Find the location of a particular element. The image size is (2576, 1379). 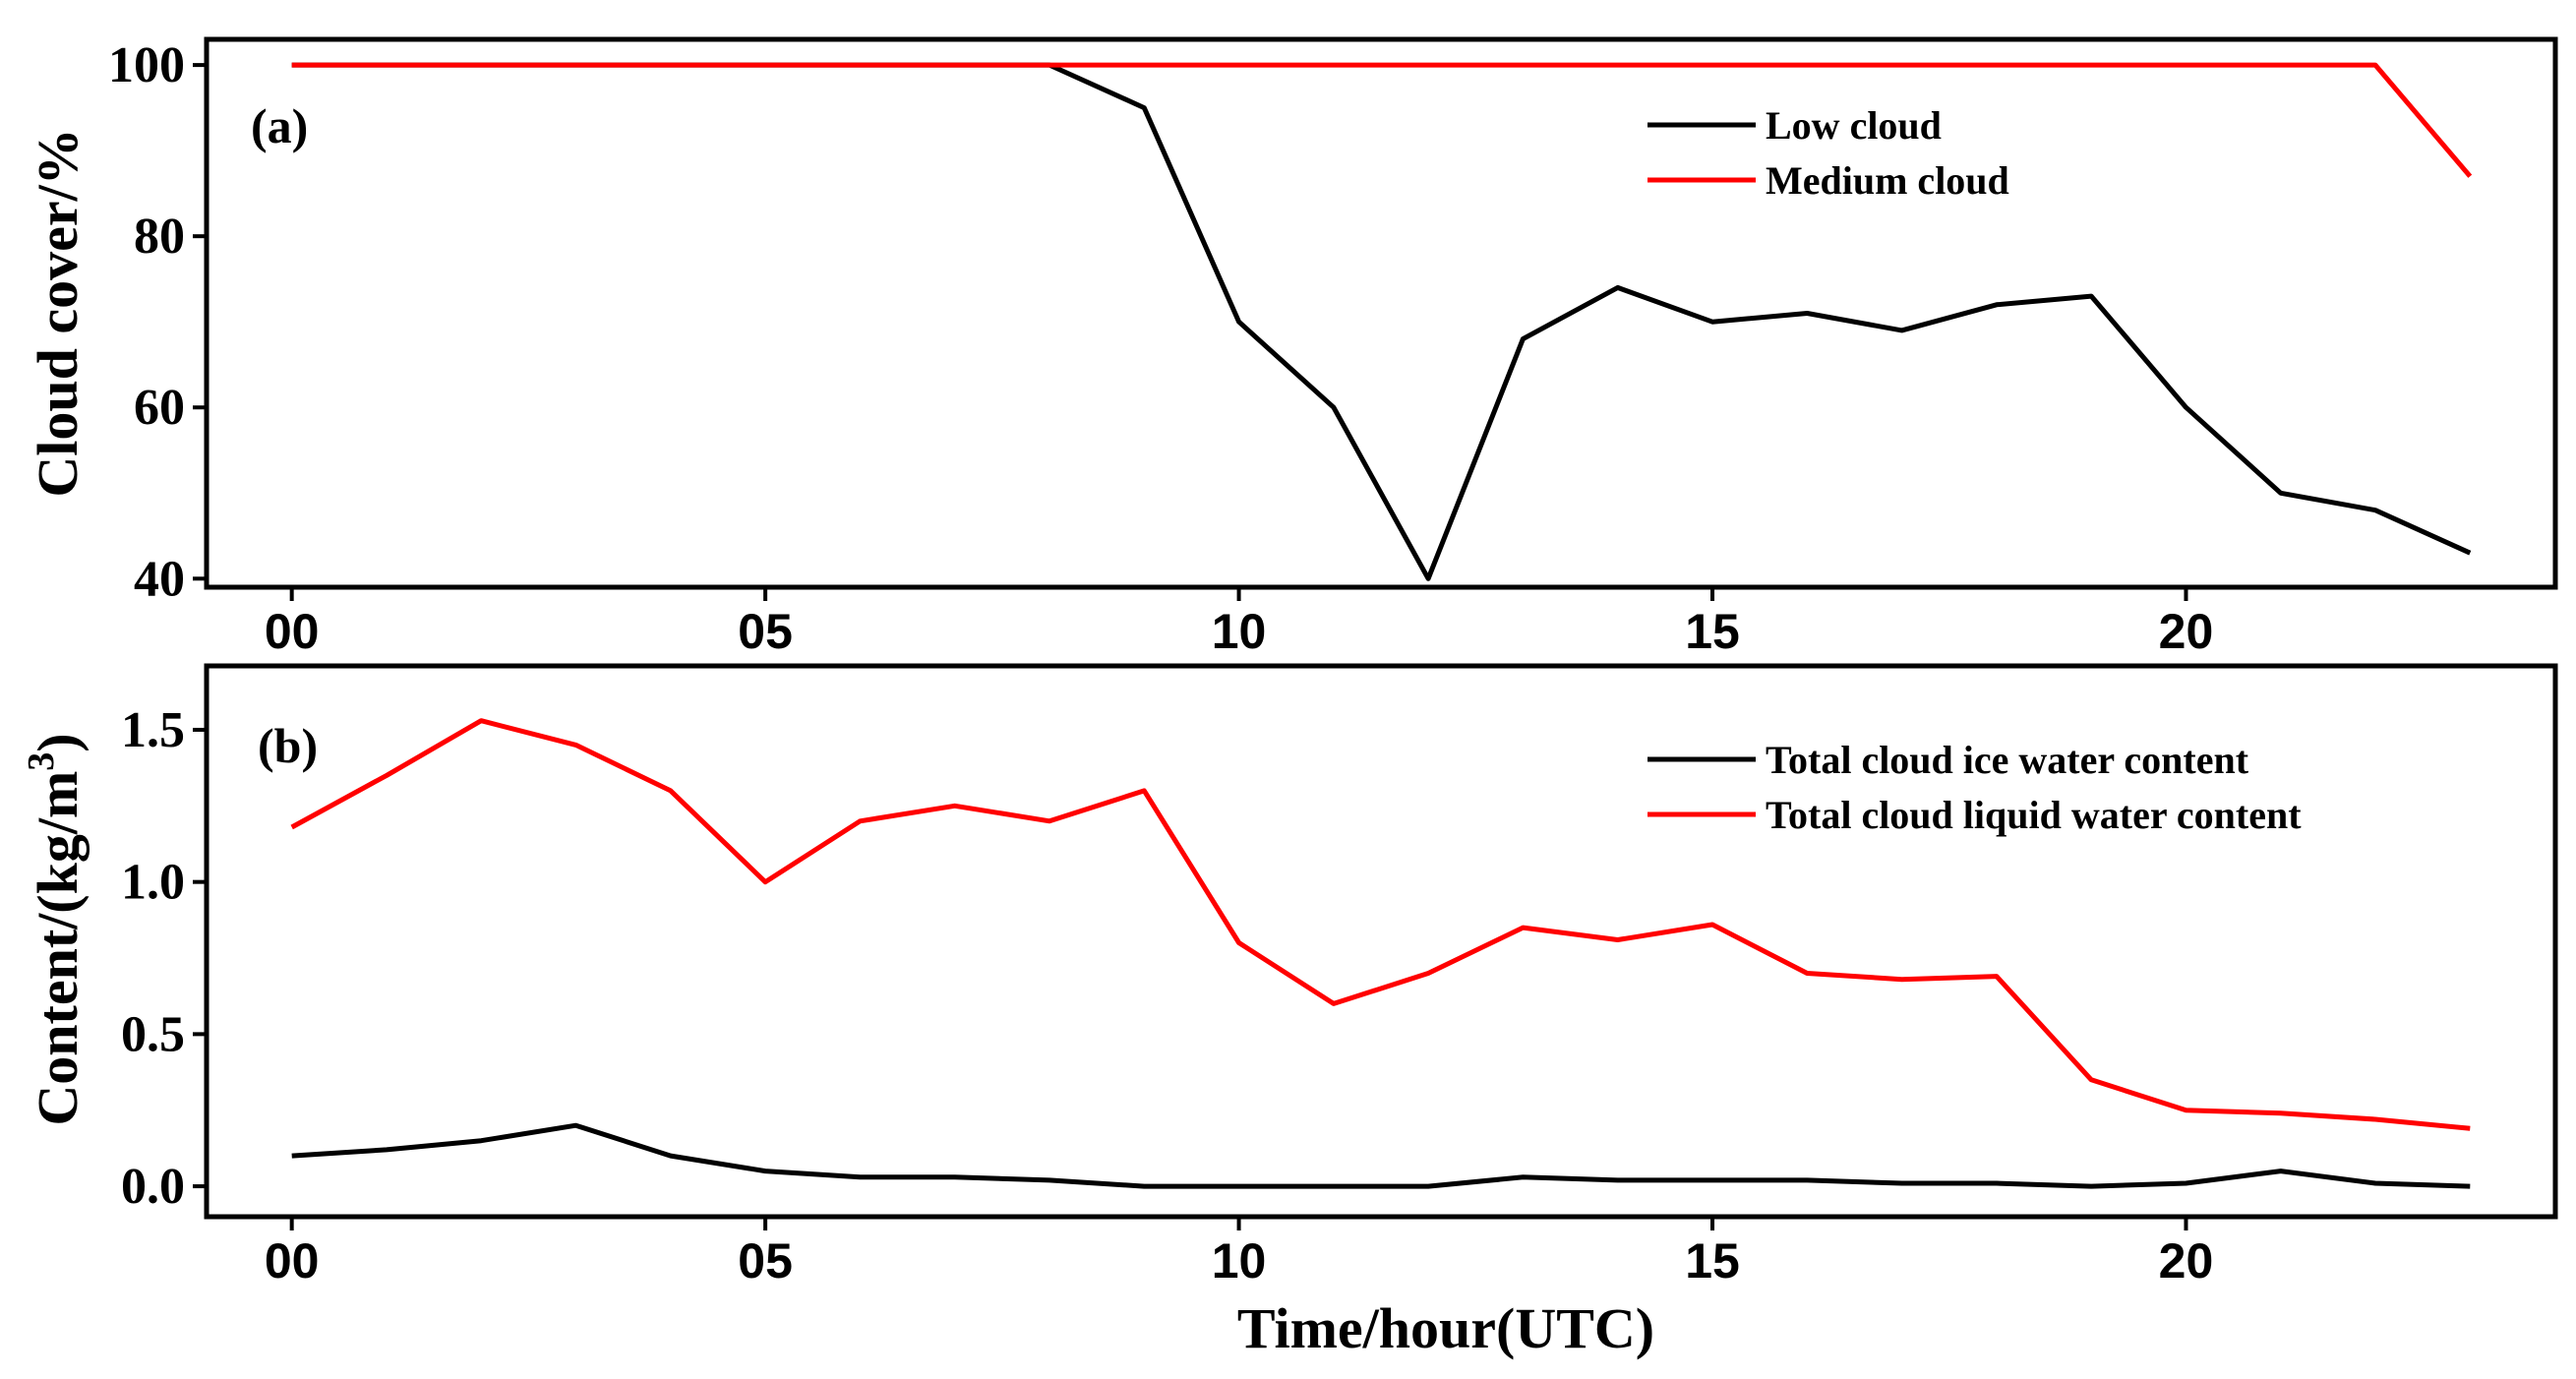

panel-b-ylabel: Content/(kg/m3) is located at coordinates (55, 929).